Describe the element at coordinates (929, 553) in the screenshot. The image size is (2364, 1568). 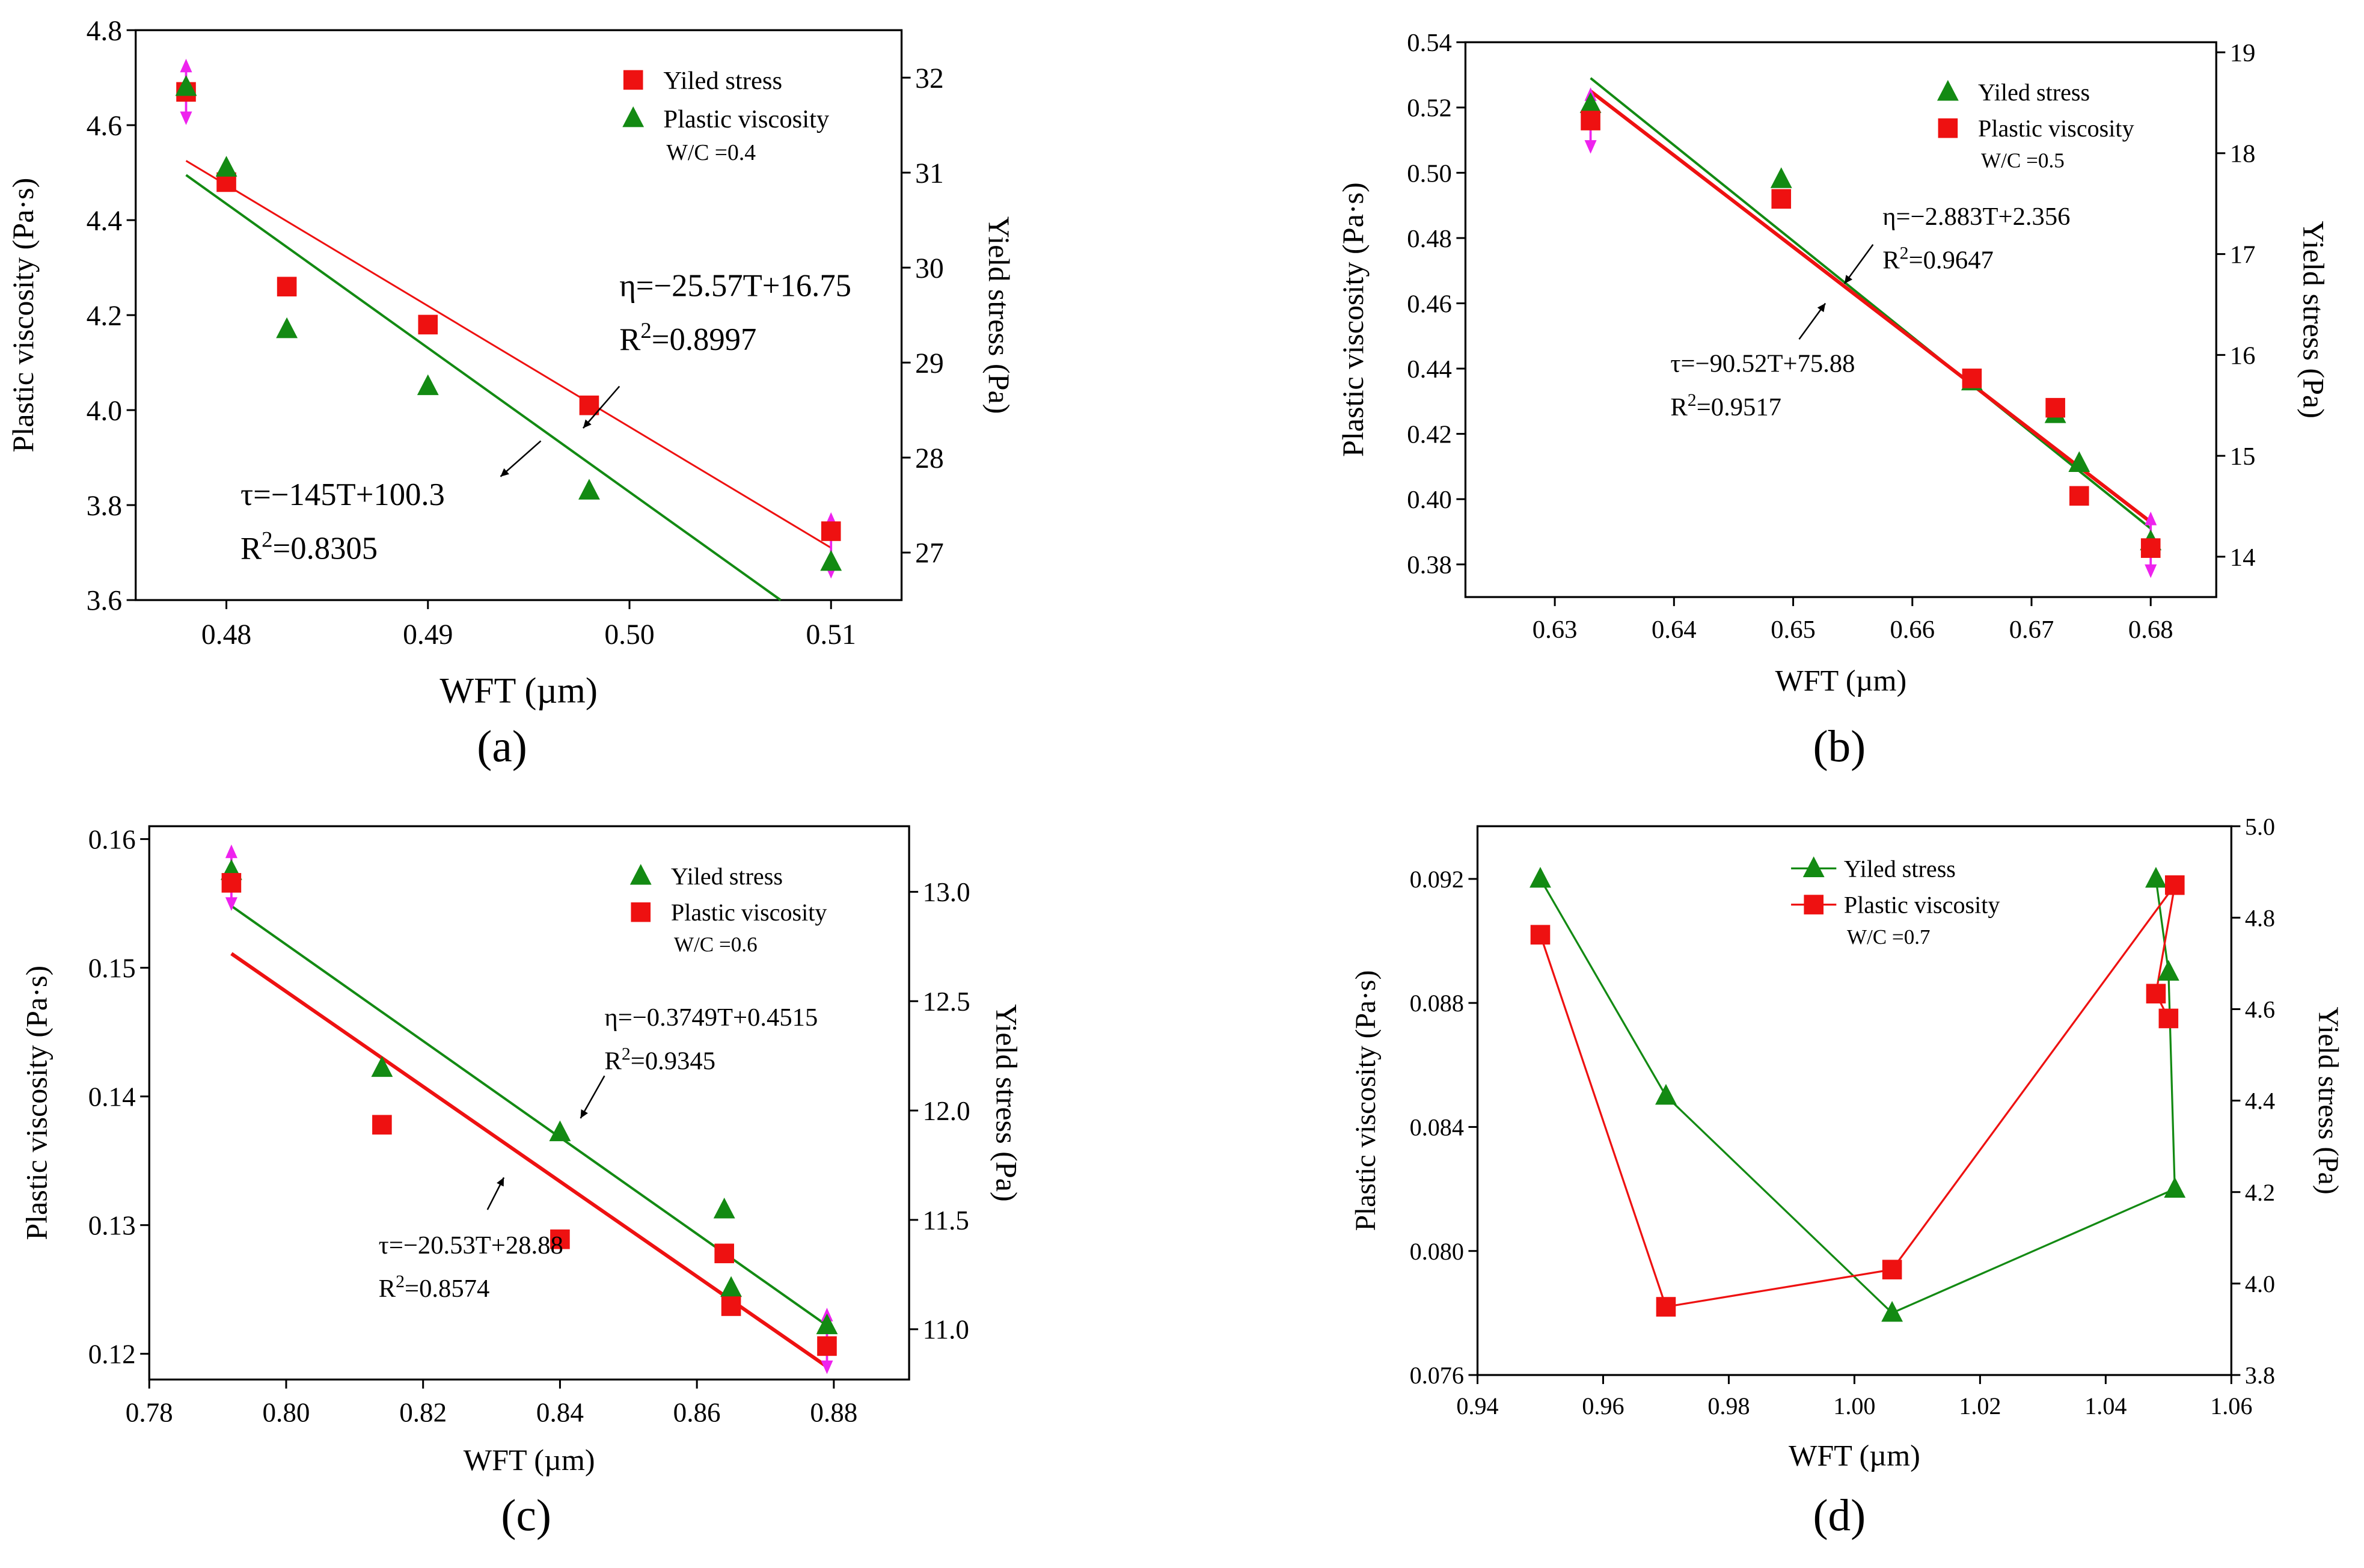
I see `y2-tick-label: 27` at that location.